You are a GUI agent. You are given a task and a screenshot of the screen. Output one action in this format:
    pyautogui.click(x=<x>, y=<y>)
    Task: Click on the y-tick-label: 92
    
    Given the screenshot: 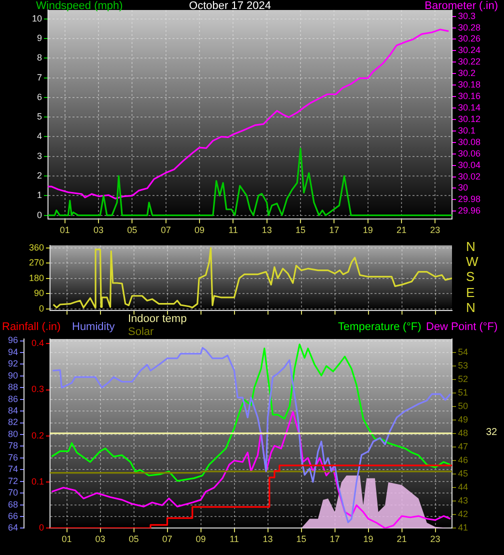 What is the action you would take?
    pyautogui.click(x=13, y=363)
    